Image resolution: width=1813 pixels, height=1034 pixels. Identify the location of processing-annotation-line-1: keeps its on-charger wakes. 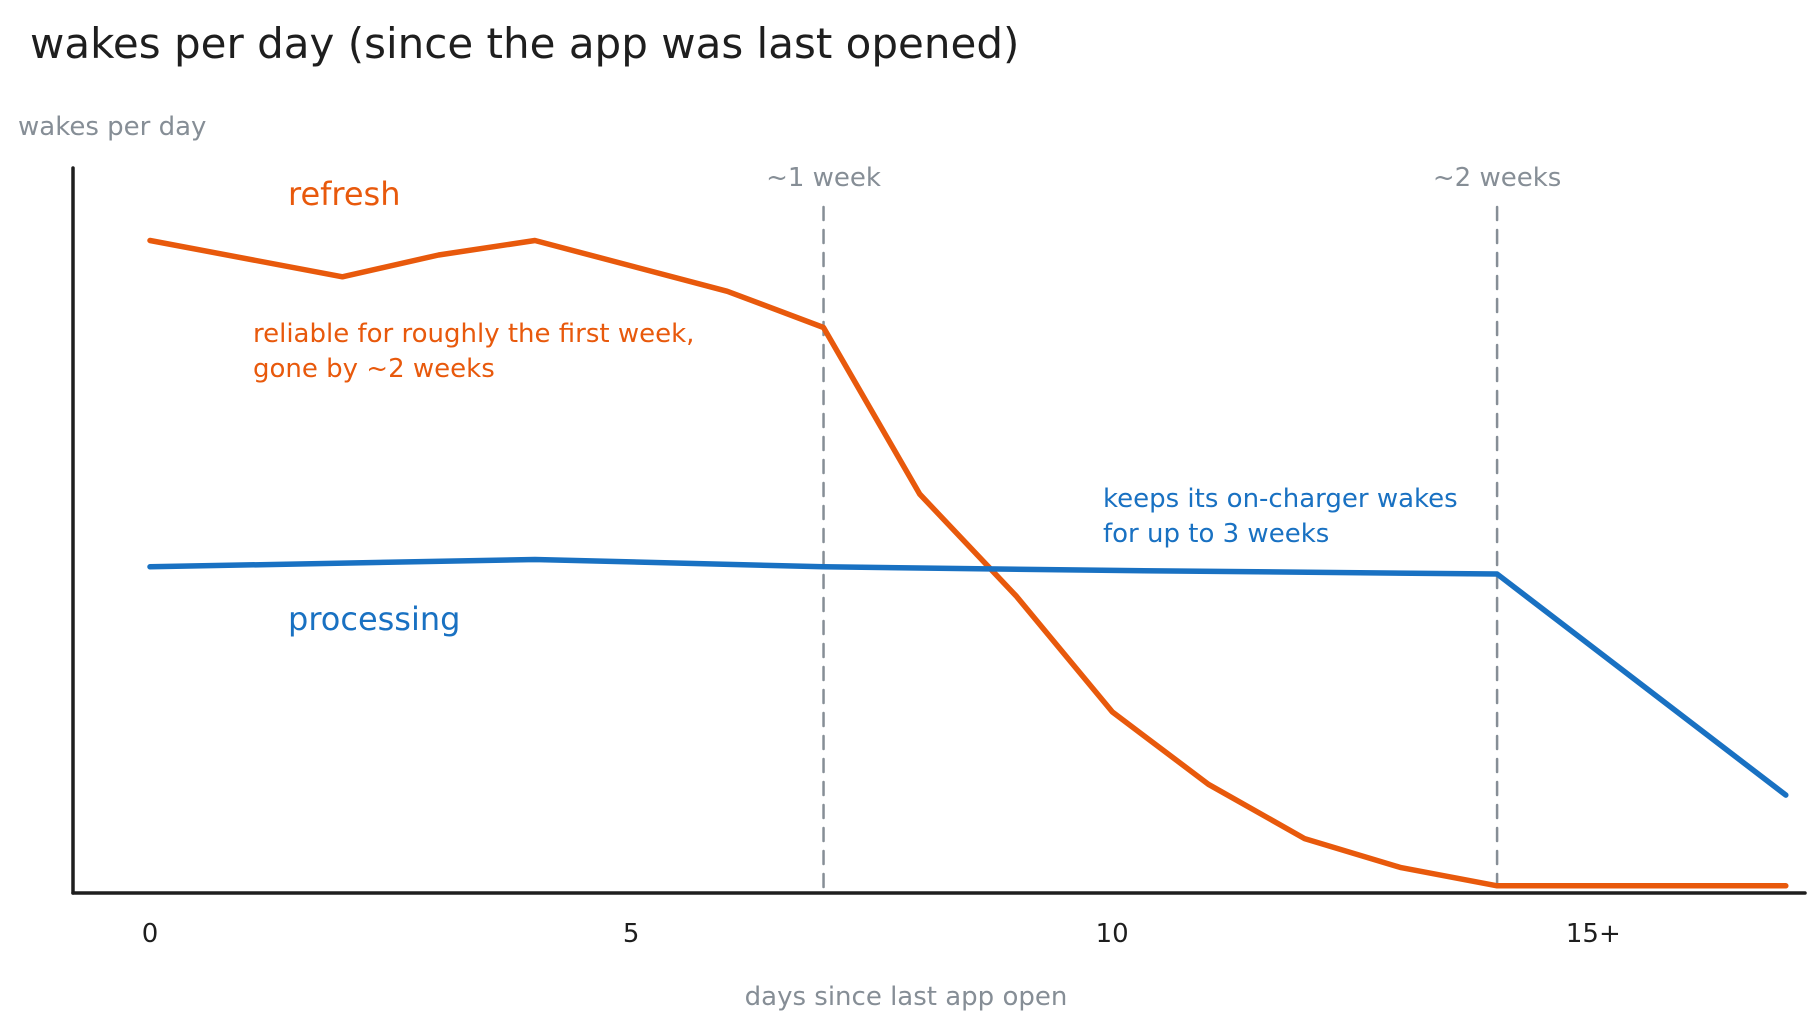
(1280, 499).